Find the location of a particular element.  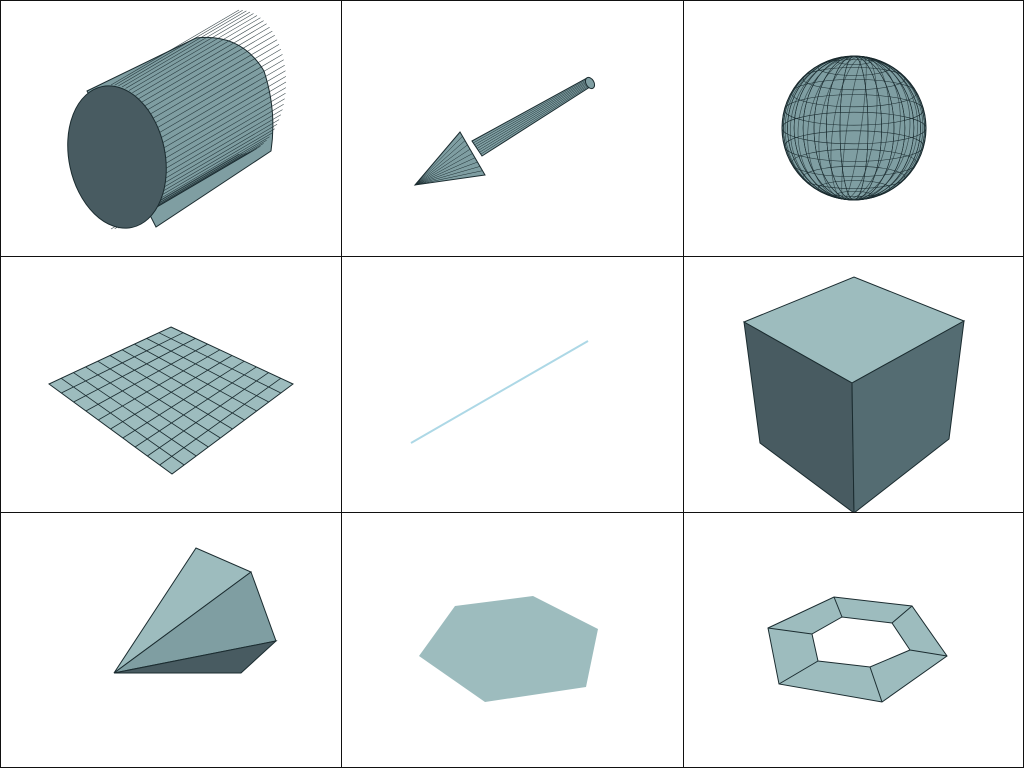

cube-left-face is located at coordinates (799, 416).